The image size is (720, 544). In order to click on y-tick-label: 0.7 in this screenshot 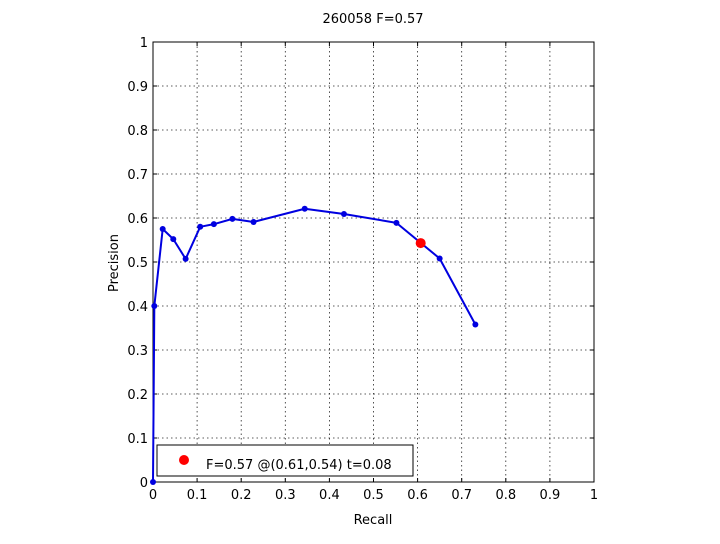, I will do `click(137, 175)`.